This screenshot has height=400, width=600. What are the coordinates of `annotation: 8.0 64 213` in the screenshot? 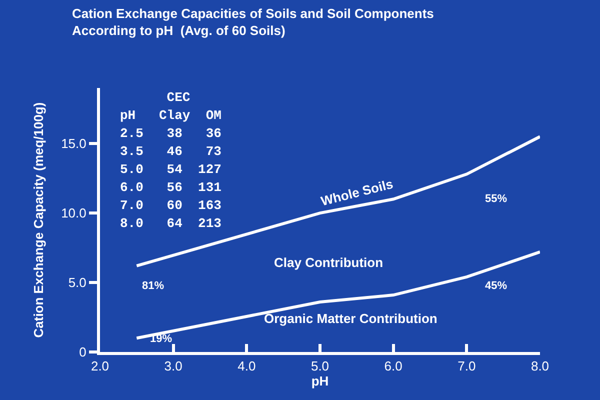 It's located at (171, 223).